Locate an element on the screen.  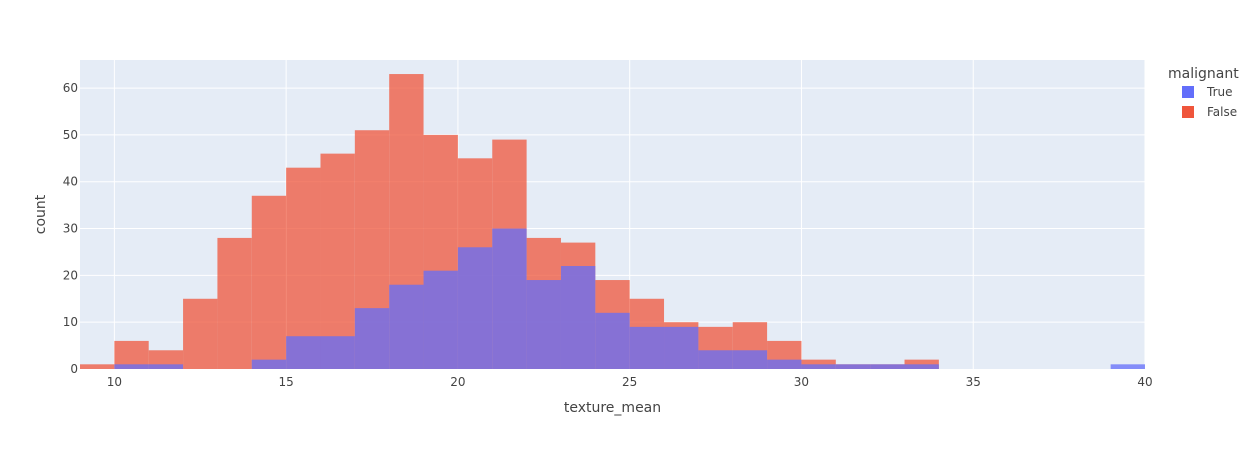
y-tick-label: 60 is located at coordinates (70, 88).